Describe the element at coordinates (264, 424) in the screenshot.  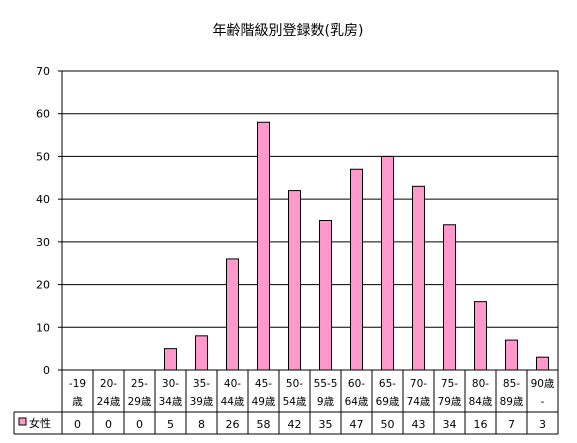
I see `data-table-value: 58` at that location.